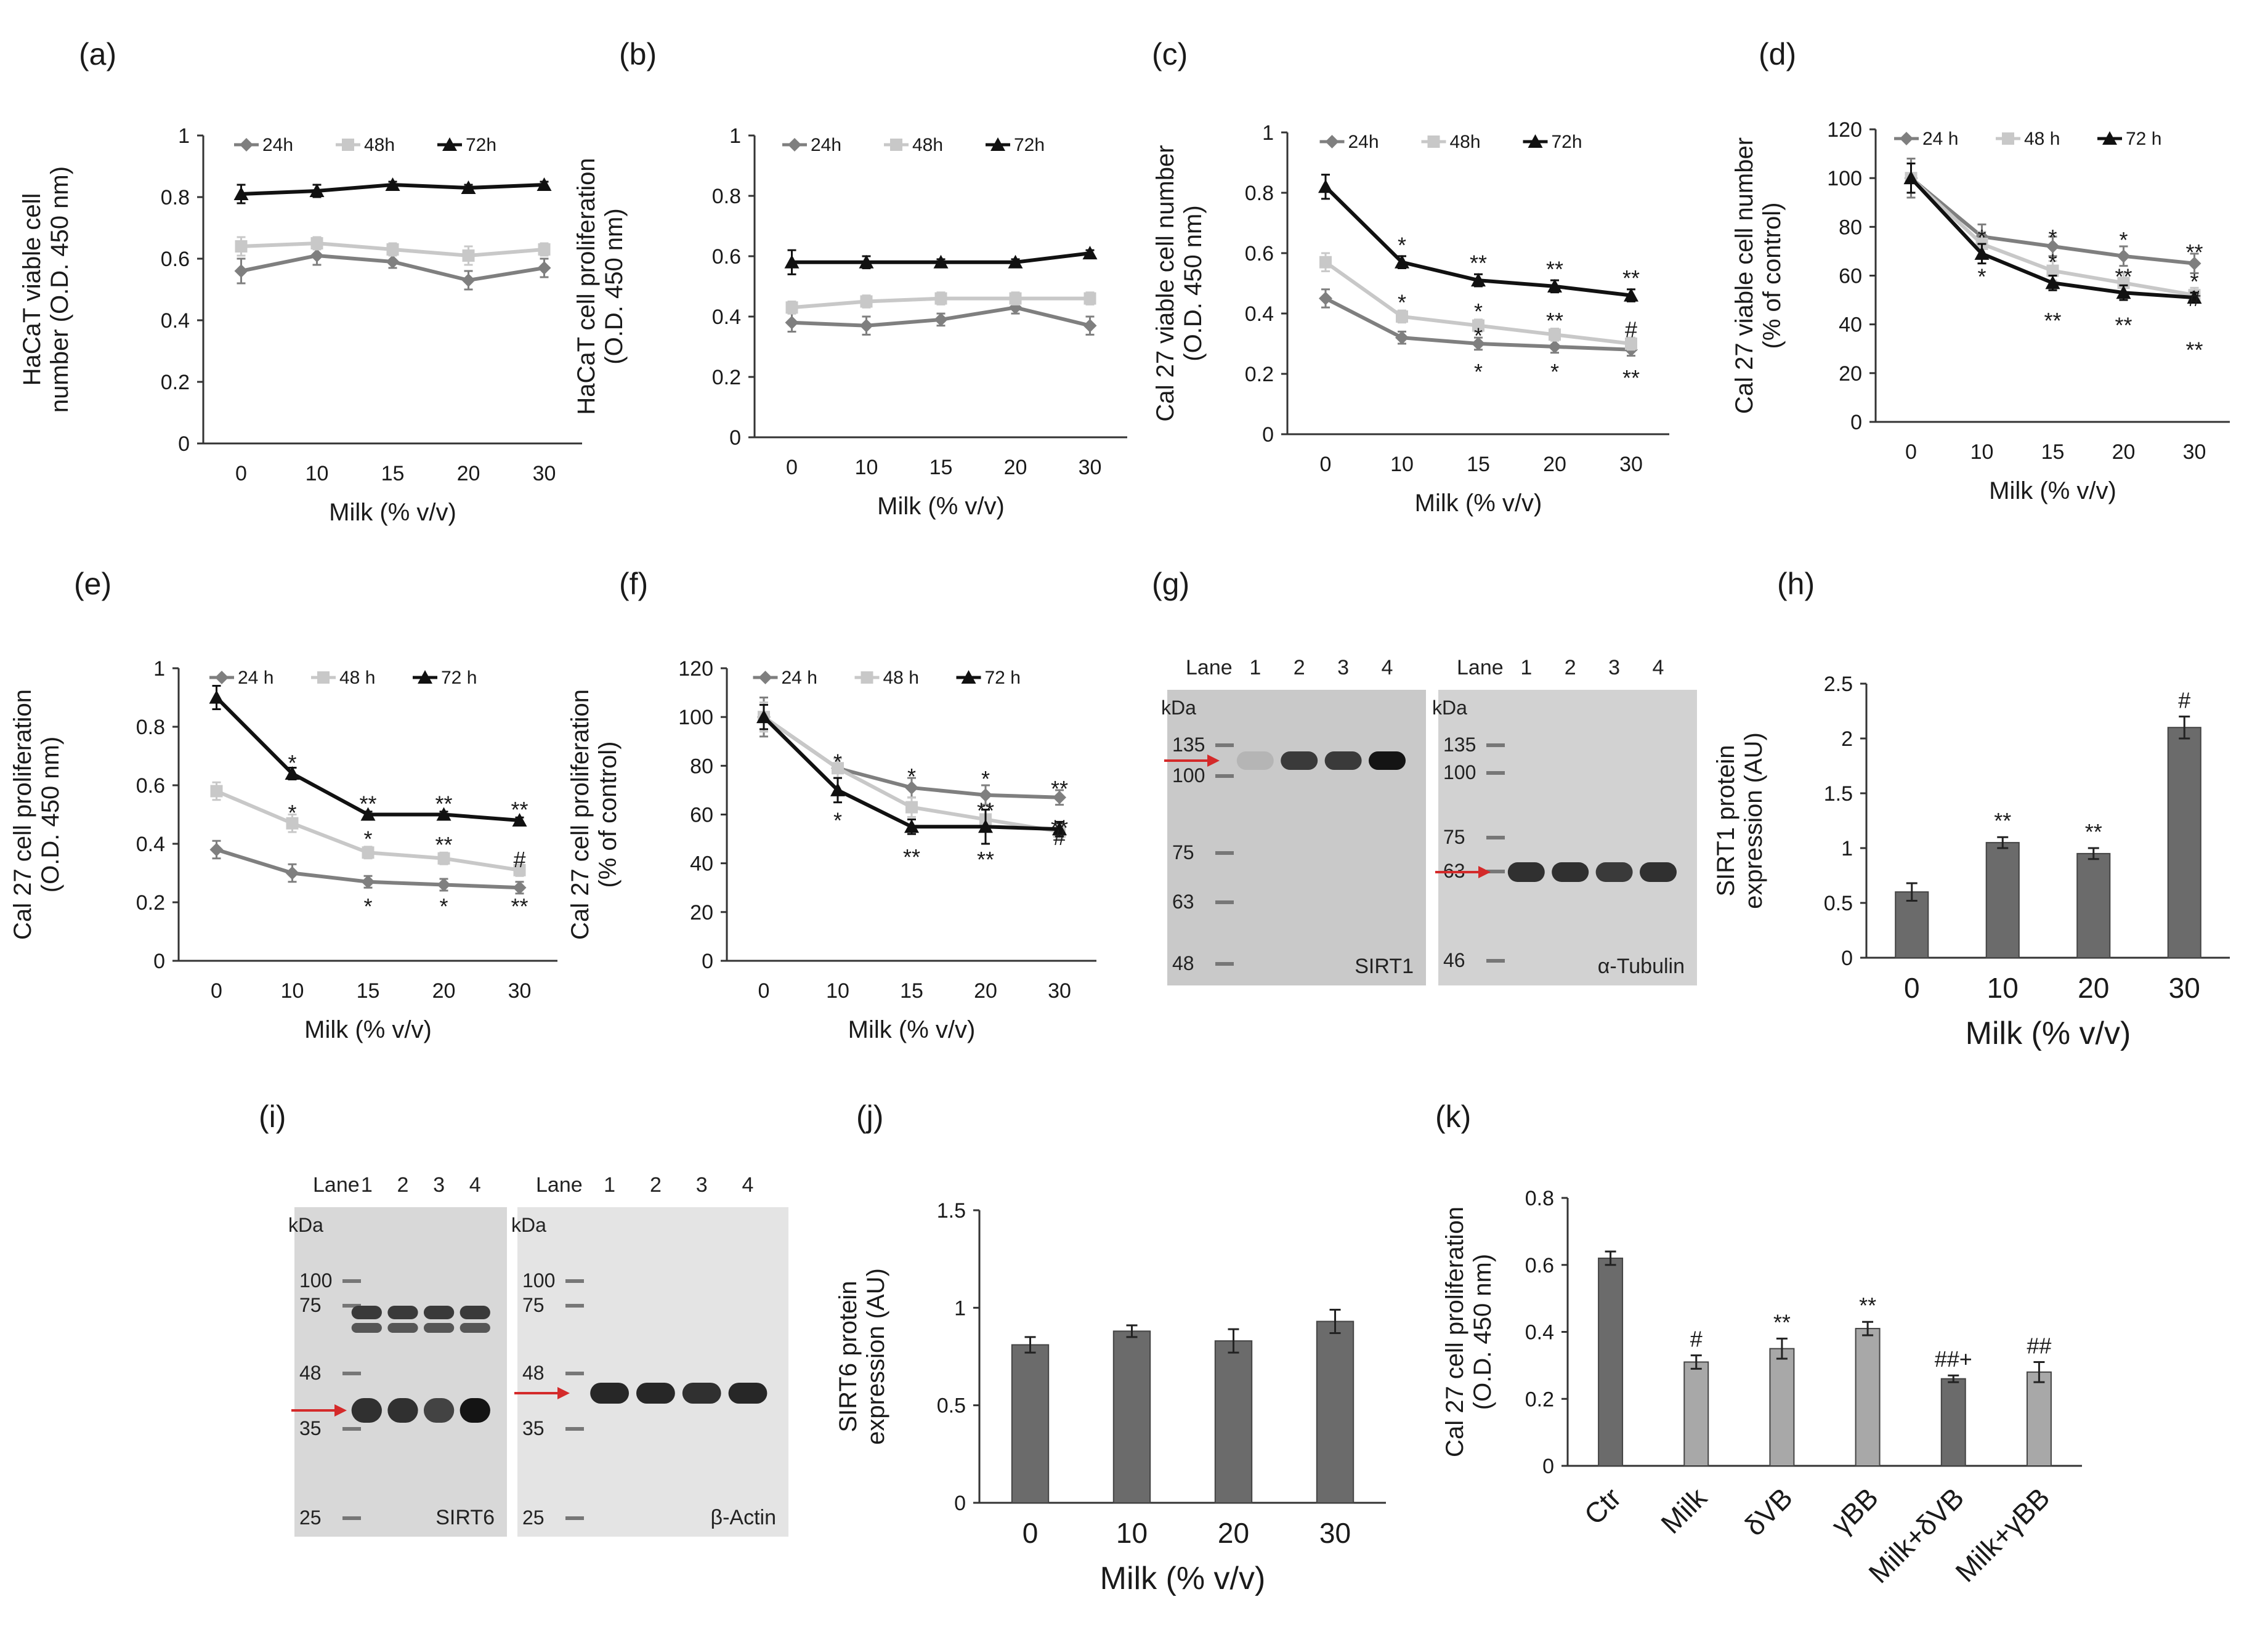 This screenshot has width=2268, height=1650. What do you see at coordinates (1294, 820) in the screenshot?
I see `blot-SIRT1: Lane 1 2 3 4 kDa 135 100 75 63 48 SIRT1` at bounding box center [1294, 820].